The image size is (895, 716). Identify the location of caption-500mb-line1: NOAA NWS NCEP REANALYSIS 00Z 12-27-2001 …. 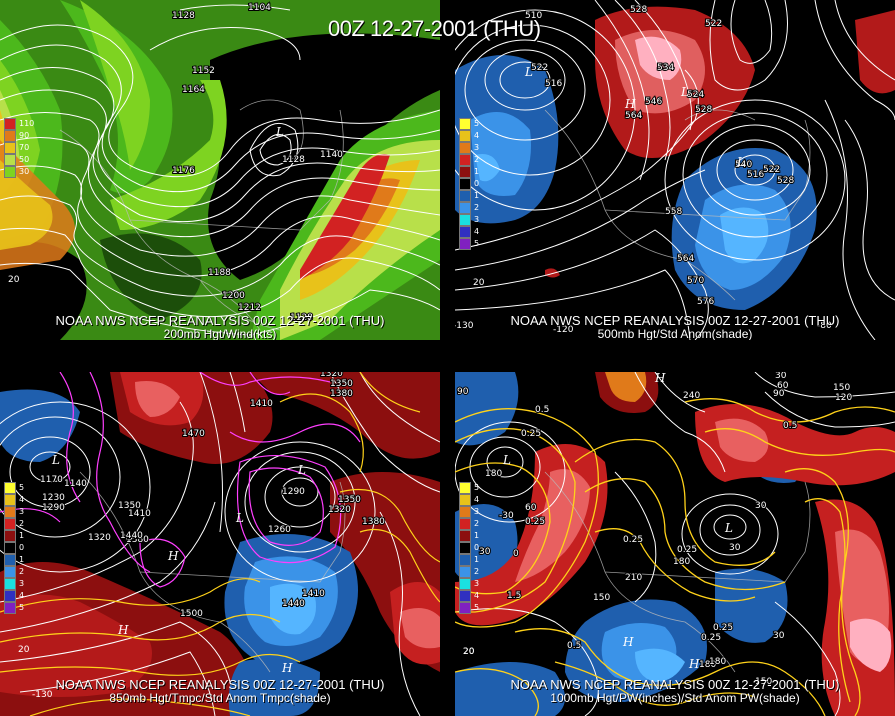
(675, 320).